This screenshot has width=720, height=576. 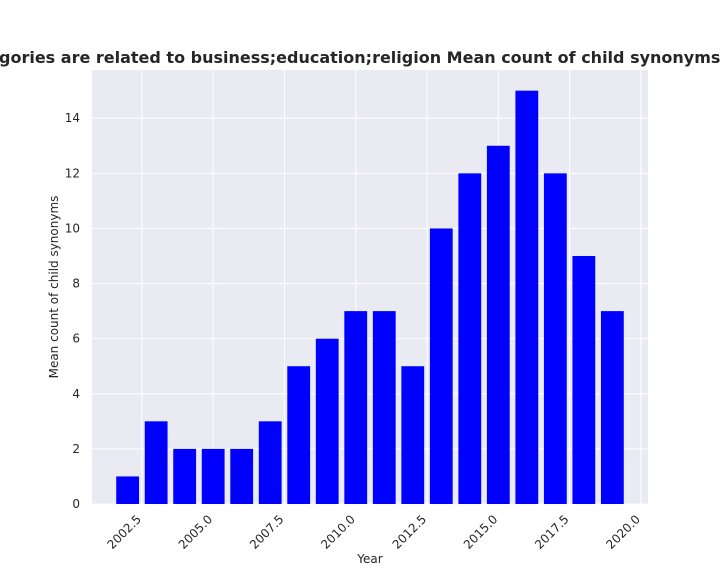 I want to click on x-tick-label: 2012.5, so click(x=410, y=532).